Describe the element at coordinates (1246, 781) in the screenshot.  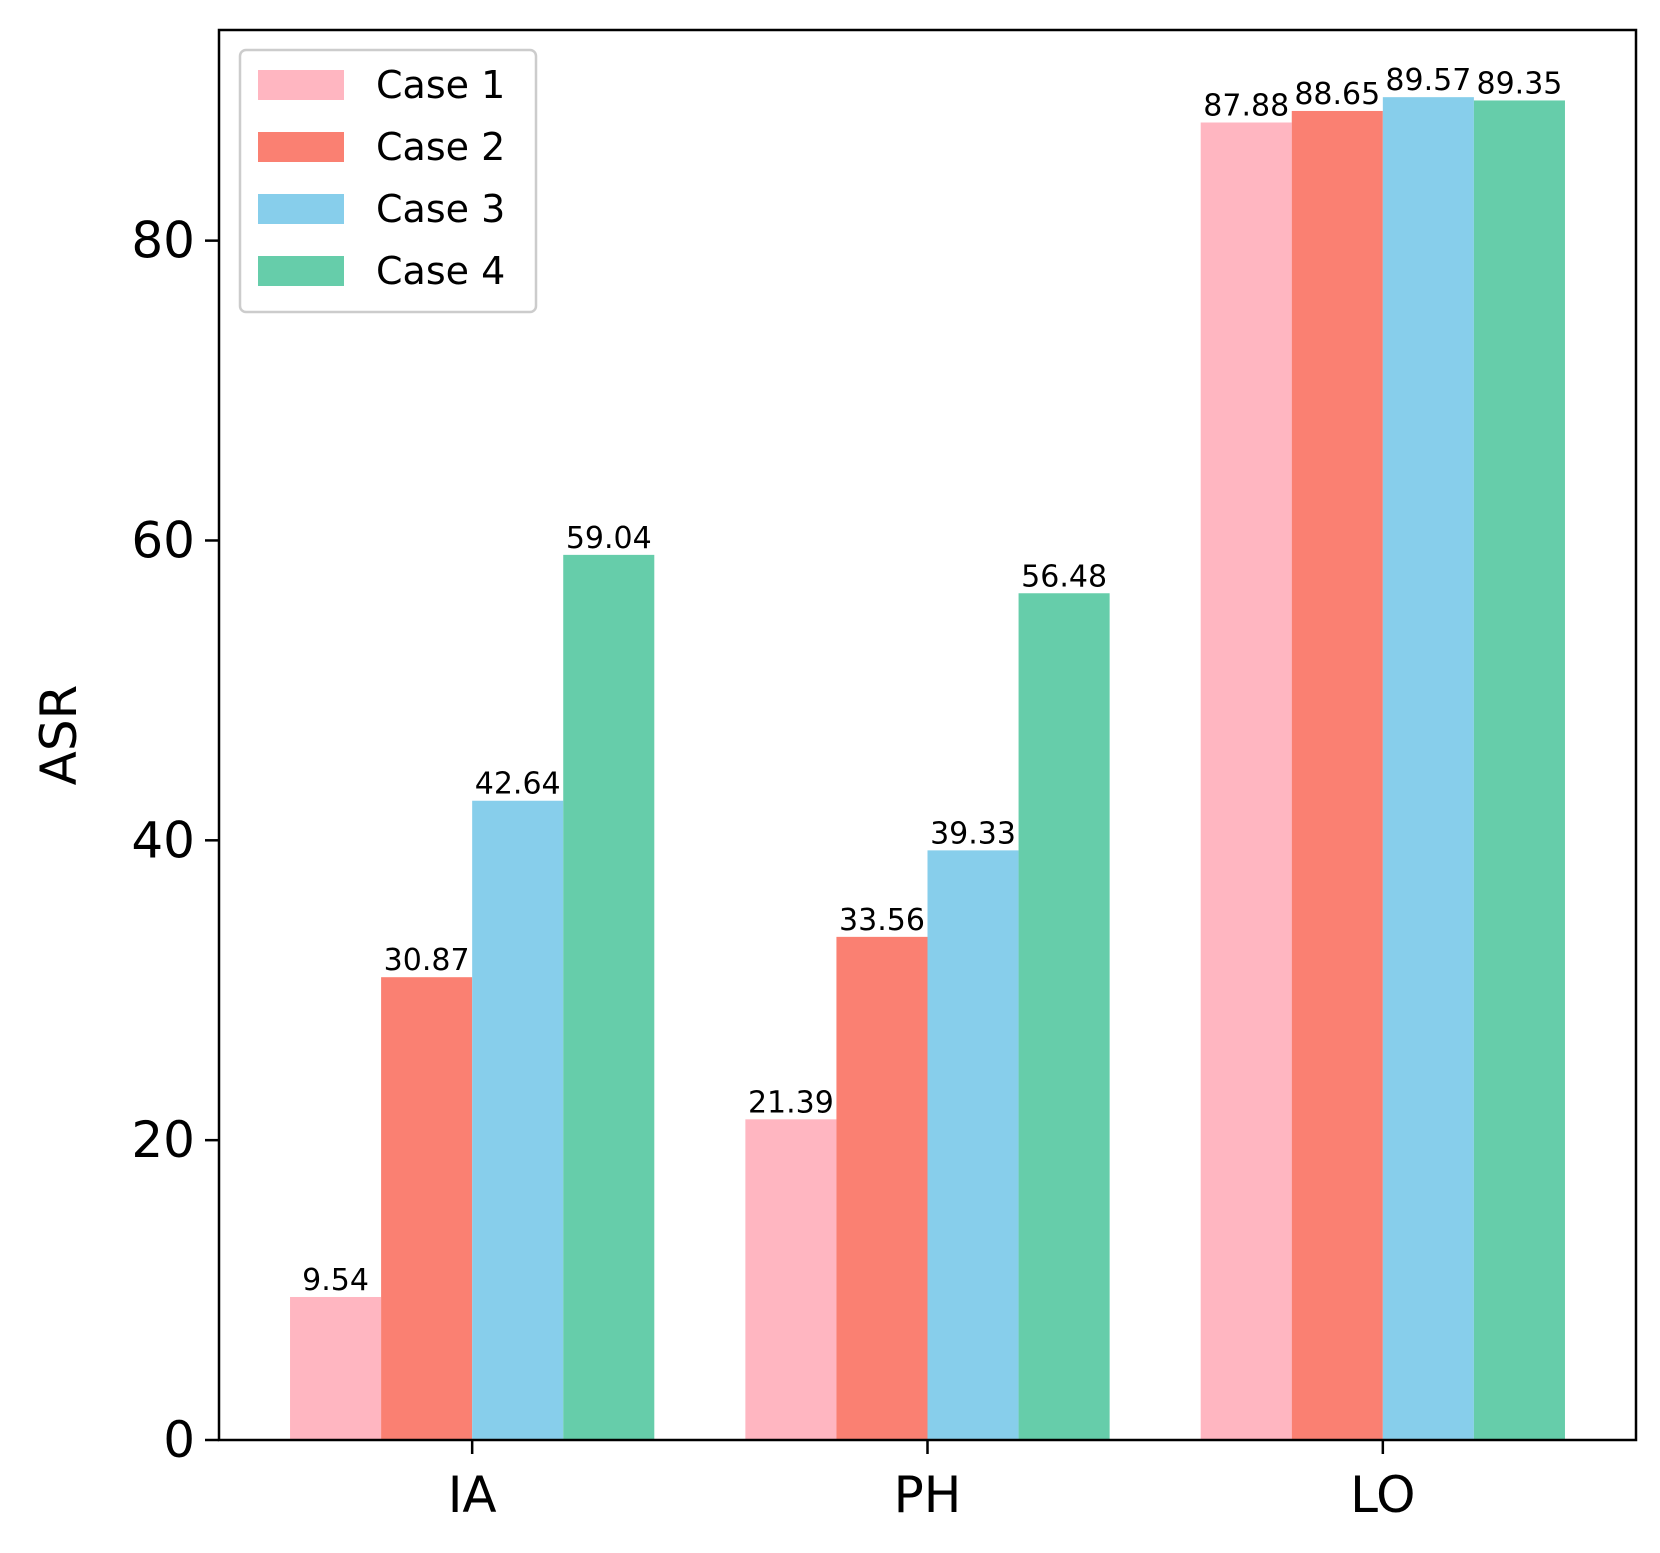
I see `bar-case-1-lo` at that location.